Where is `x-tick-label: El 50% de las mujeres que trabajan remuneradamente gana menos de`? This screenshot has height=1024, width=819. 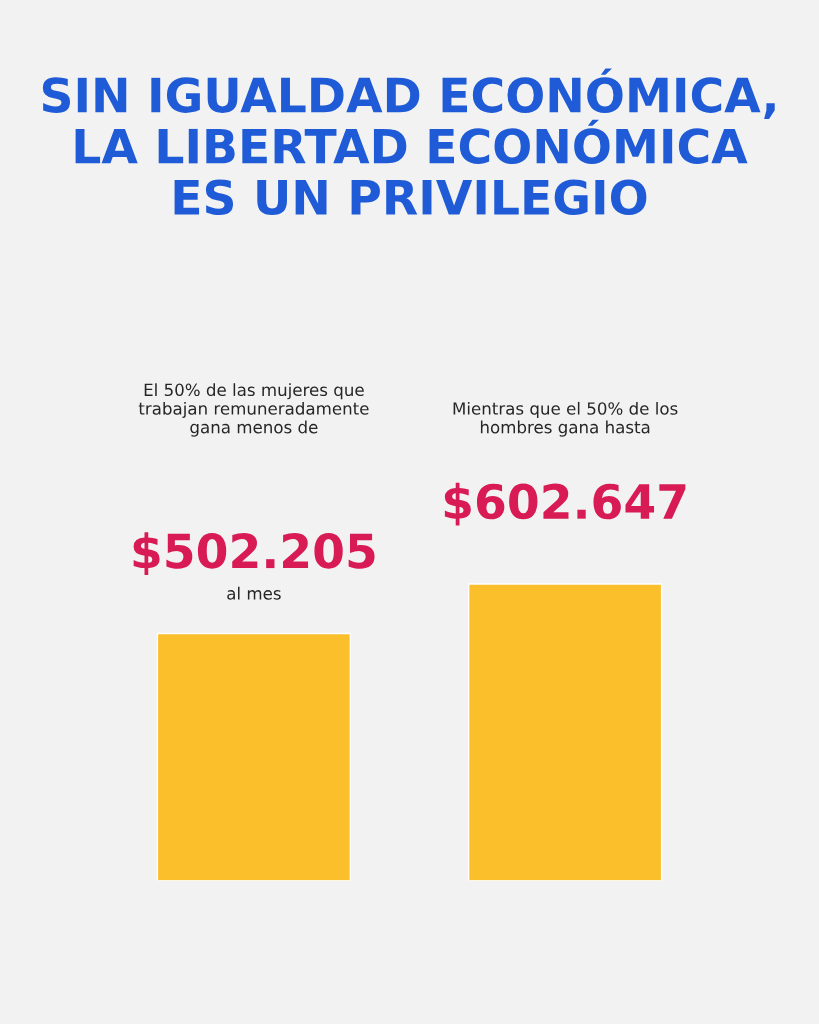
x-tick-label: El 50% de las mujeres que trabajan remuneradamente gana menos de is located at coordinates (253, 410).